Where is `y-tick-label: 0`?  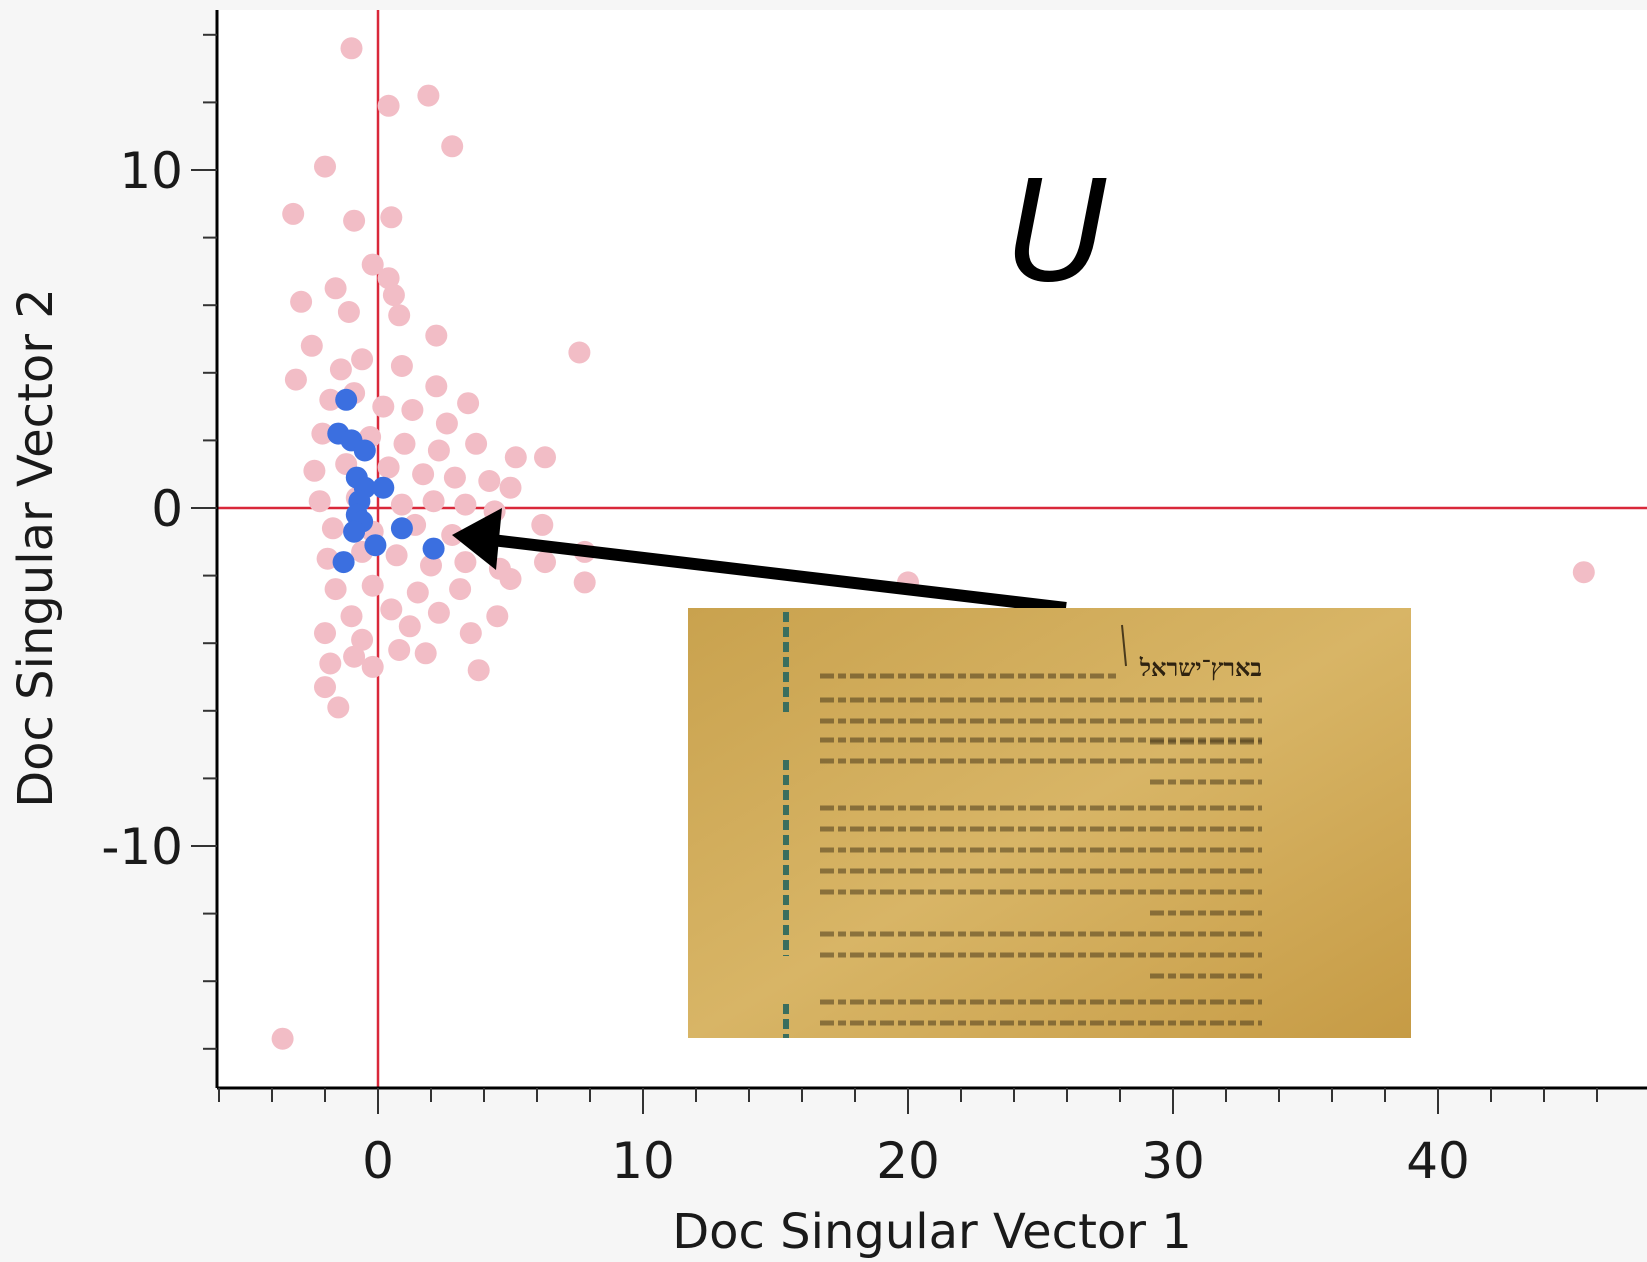
y-tick-label: 0 is located at coordinates (167, 509).